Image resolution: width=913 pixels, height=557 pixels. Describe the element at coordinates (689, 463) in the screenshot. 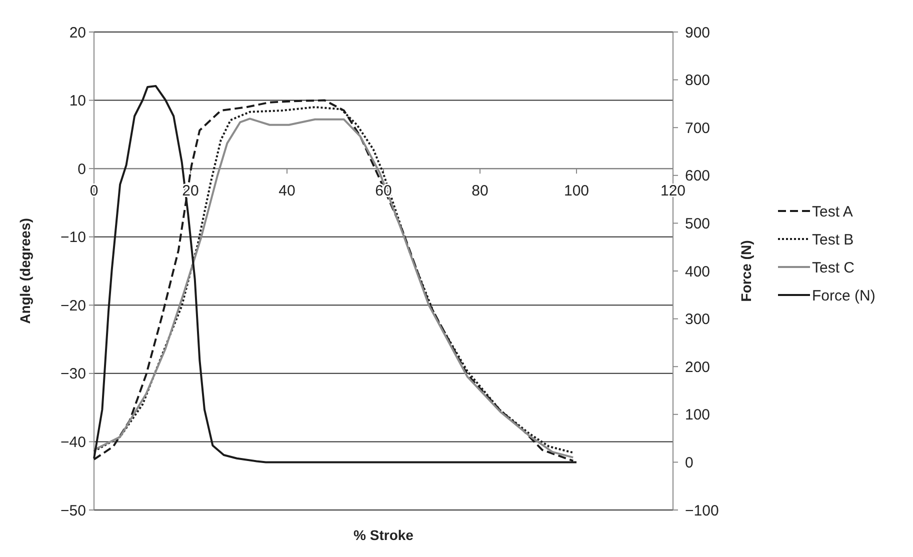

I see `y2-tick-label: 0` at that location.